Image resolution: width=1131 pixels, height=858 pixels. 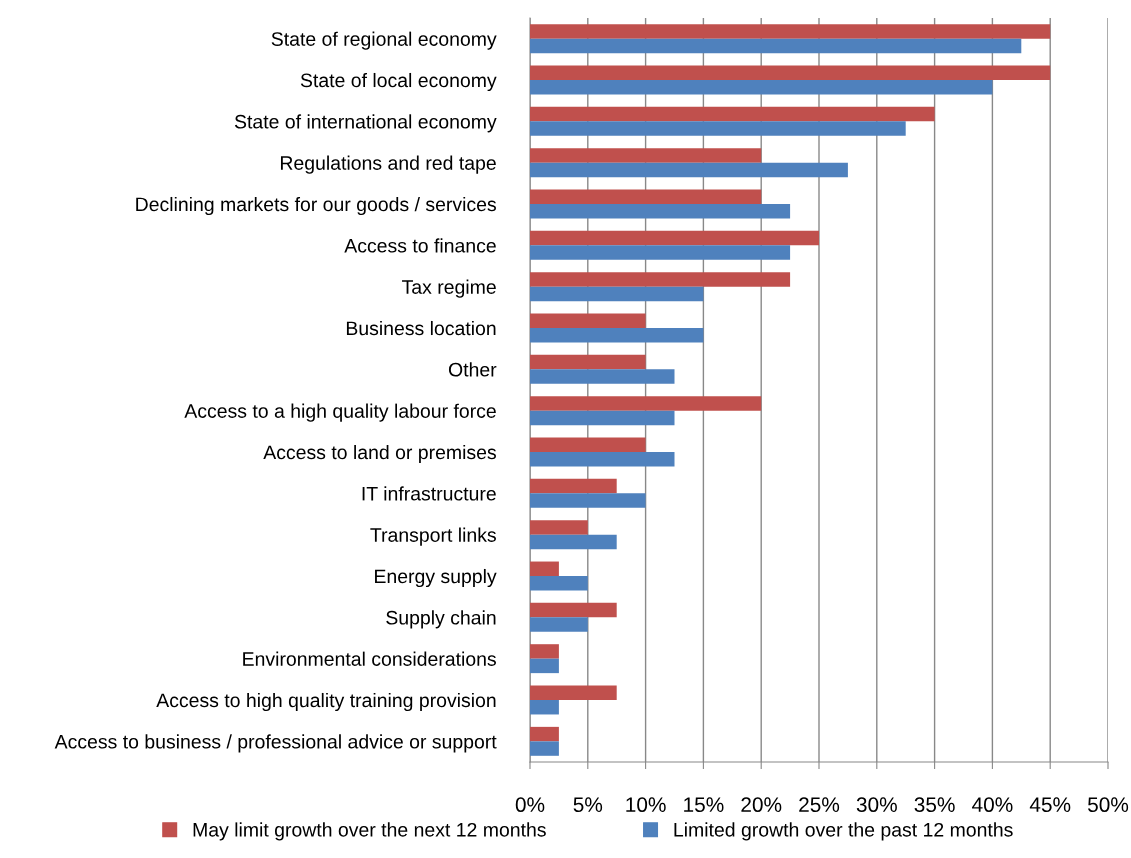 What do you see at coordinates (429, 493) in the screenshot?
I see `y-tick-label: IT infrastructure` at bounding box center [429, 493].